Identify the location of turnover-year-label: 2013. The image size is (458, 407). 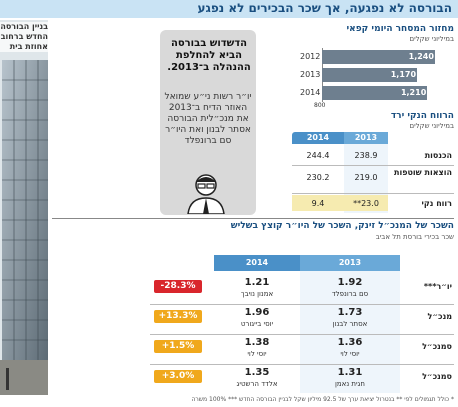
(310, 74).